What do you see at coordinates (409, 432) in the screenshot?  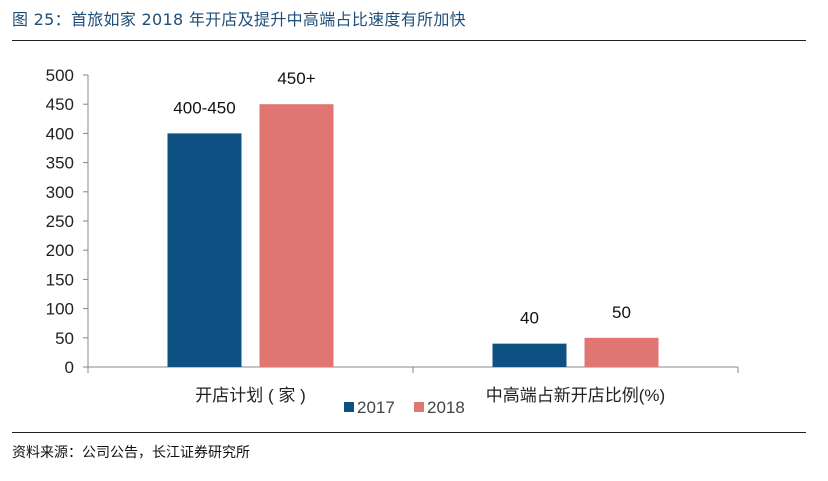 I see `source-divider` at bounding box center [409, 432].